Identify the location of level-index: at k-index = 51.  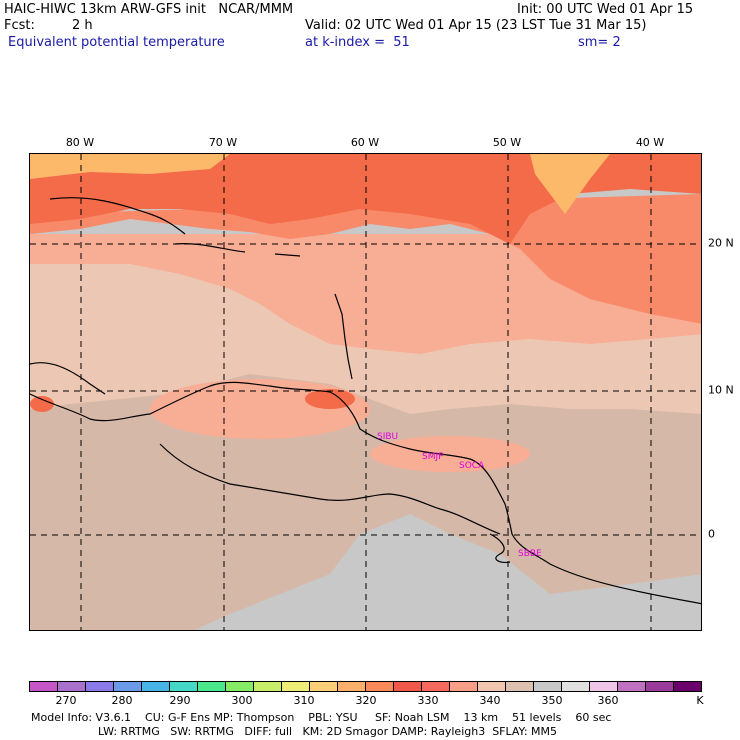
(357, 42).